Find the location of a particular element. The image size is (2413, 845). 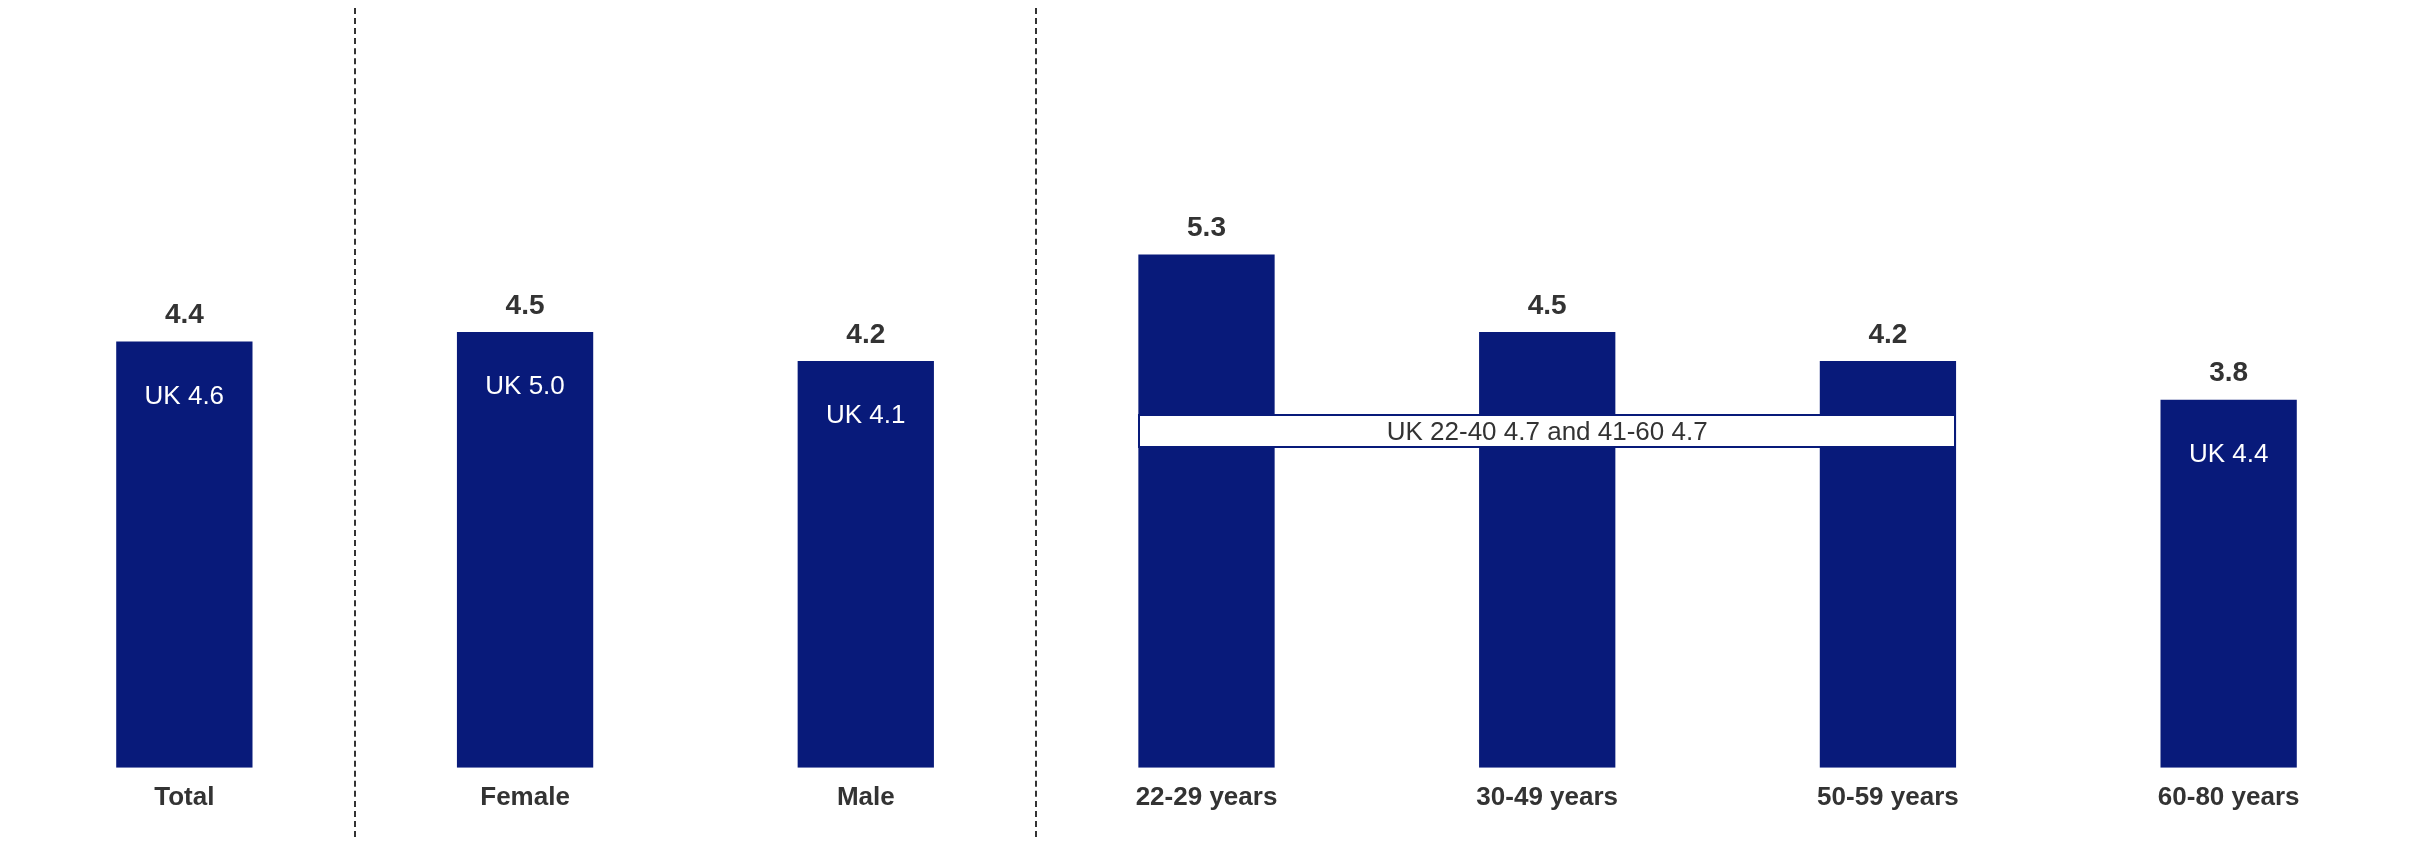

x-tick-label: 60-80 years is located at coordinates (2228, 795).